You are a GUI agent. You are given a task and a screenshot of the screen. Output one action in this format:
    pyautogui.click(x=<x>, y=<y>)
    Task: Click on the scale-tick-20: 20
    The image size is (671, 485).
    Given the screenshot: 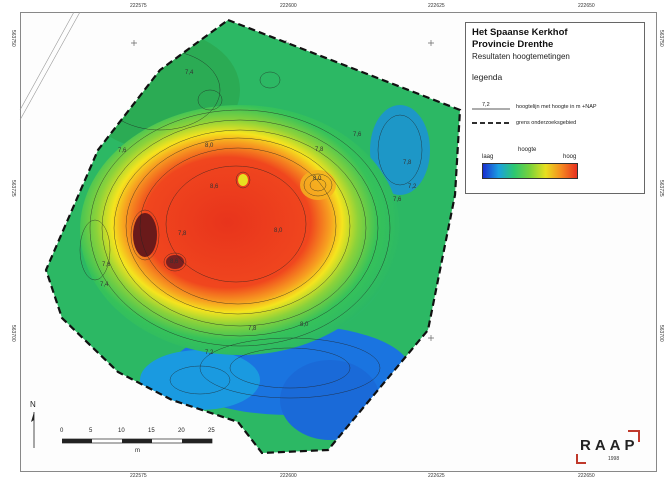 What is the action you would take?
    pyautogui.click(x=181, y=431)
    